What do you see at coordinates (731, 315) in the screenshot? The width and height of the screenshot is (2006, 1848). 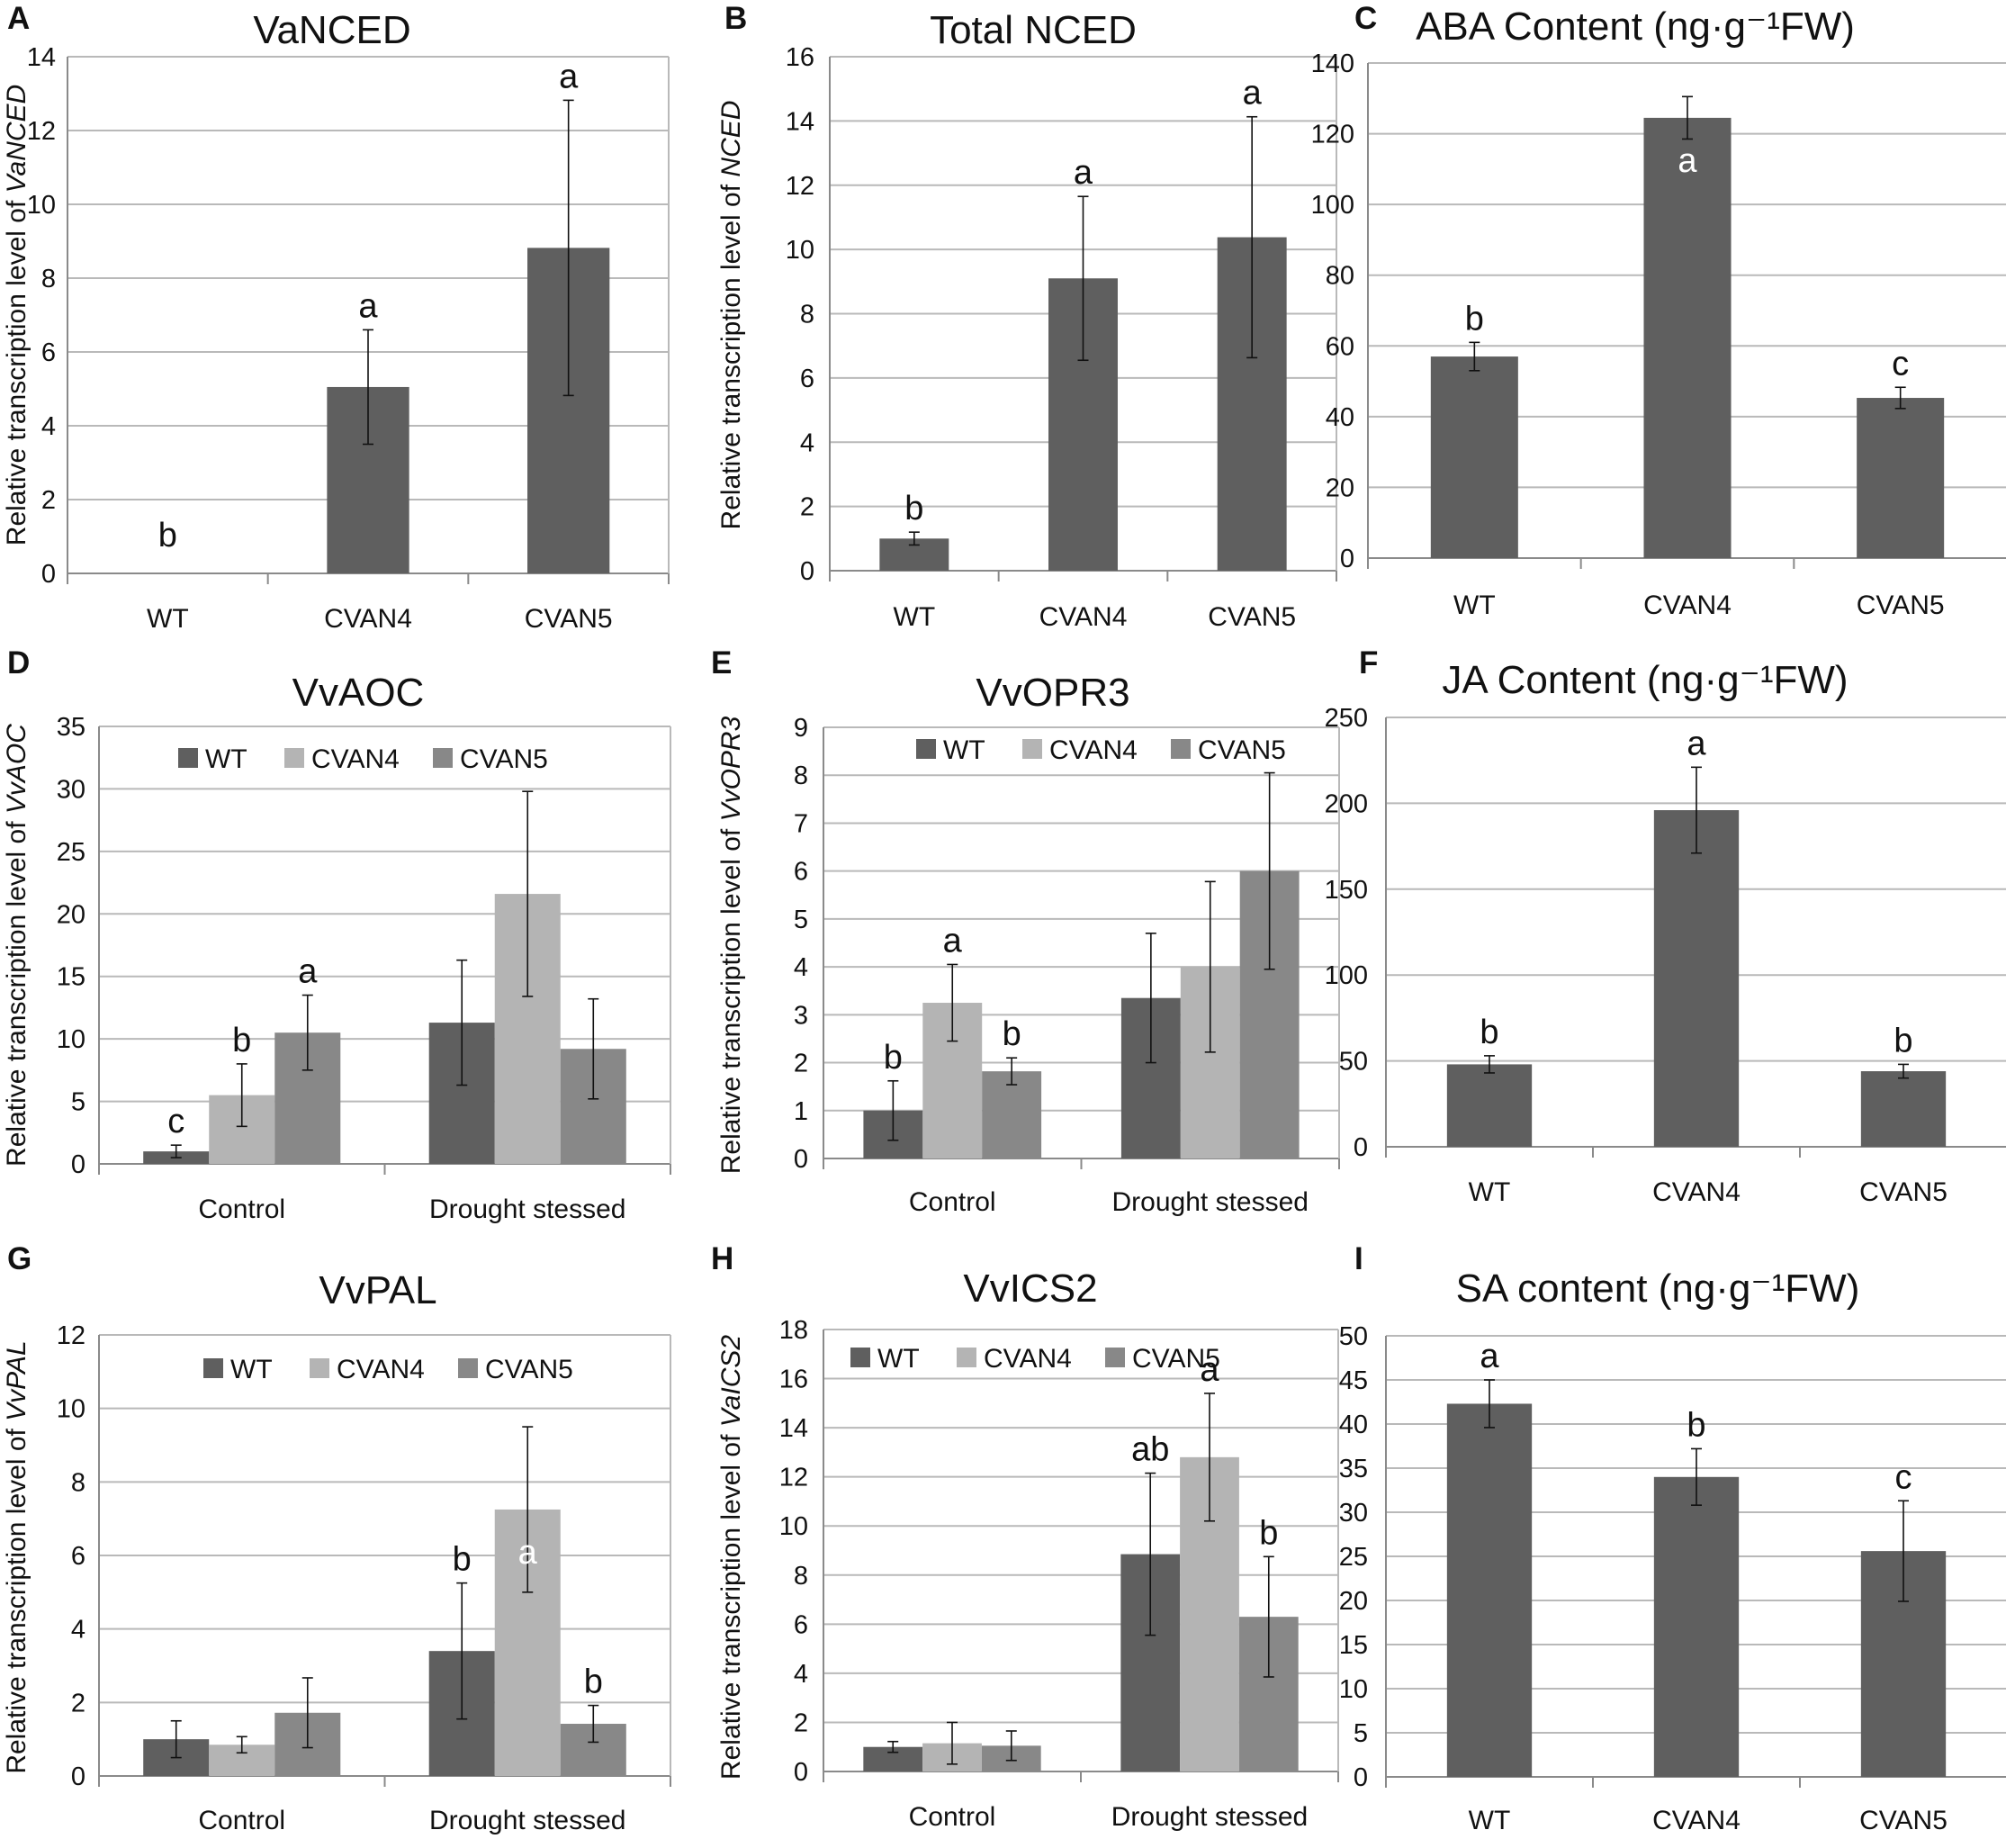 I see `y-axis-label: Relative transcription level of NCED` at bounding box center [731, 315].